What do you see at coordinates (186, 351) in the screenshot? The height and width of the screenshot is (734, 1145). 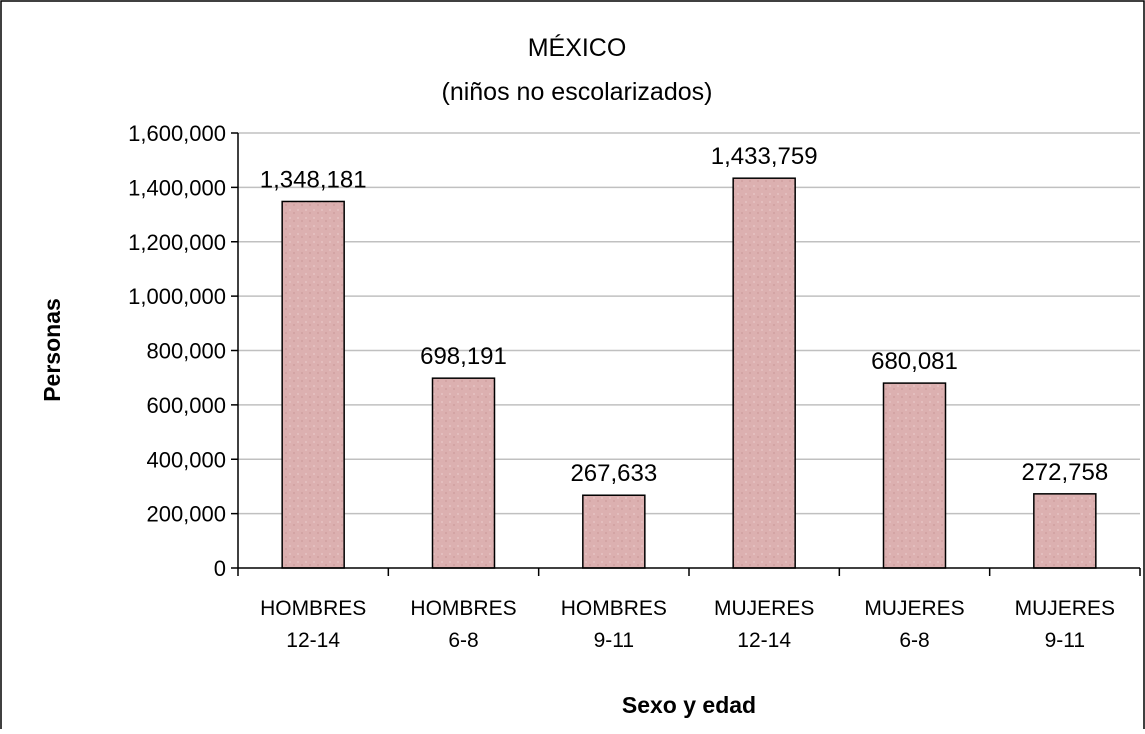 I see `y-tick-label: 800,000` at bounding box center [186, 351].